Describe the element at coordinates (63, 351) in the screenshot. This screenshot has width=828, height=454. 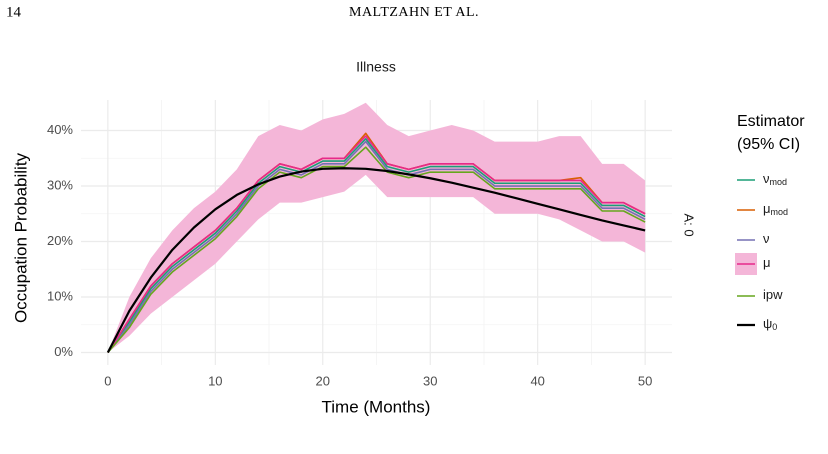
I see `y-tick-label: 0%` at that location.